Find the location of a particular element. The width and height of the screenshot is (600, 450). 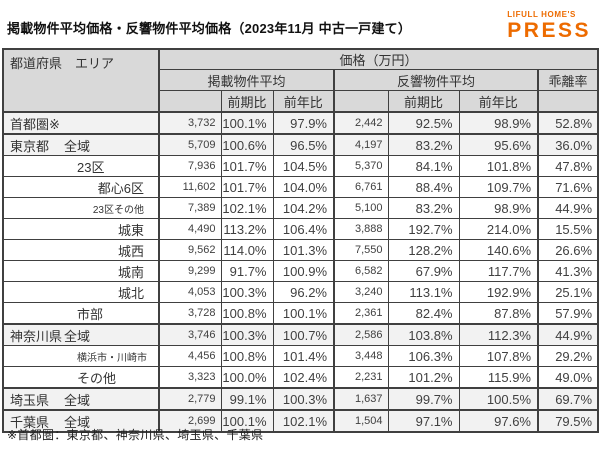

value-cell: 3,888 is located at coordinates (361, 229).